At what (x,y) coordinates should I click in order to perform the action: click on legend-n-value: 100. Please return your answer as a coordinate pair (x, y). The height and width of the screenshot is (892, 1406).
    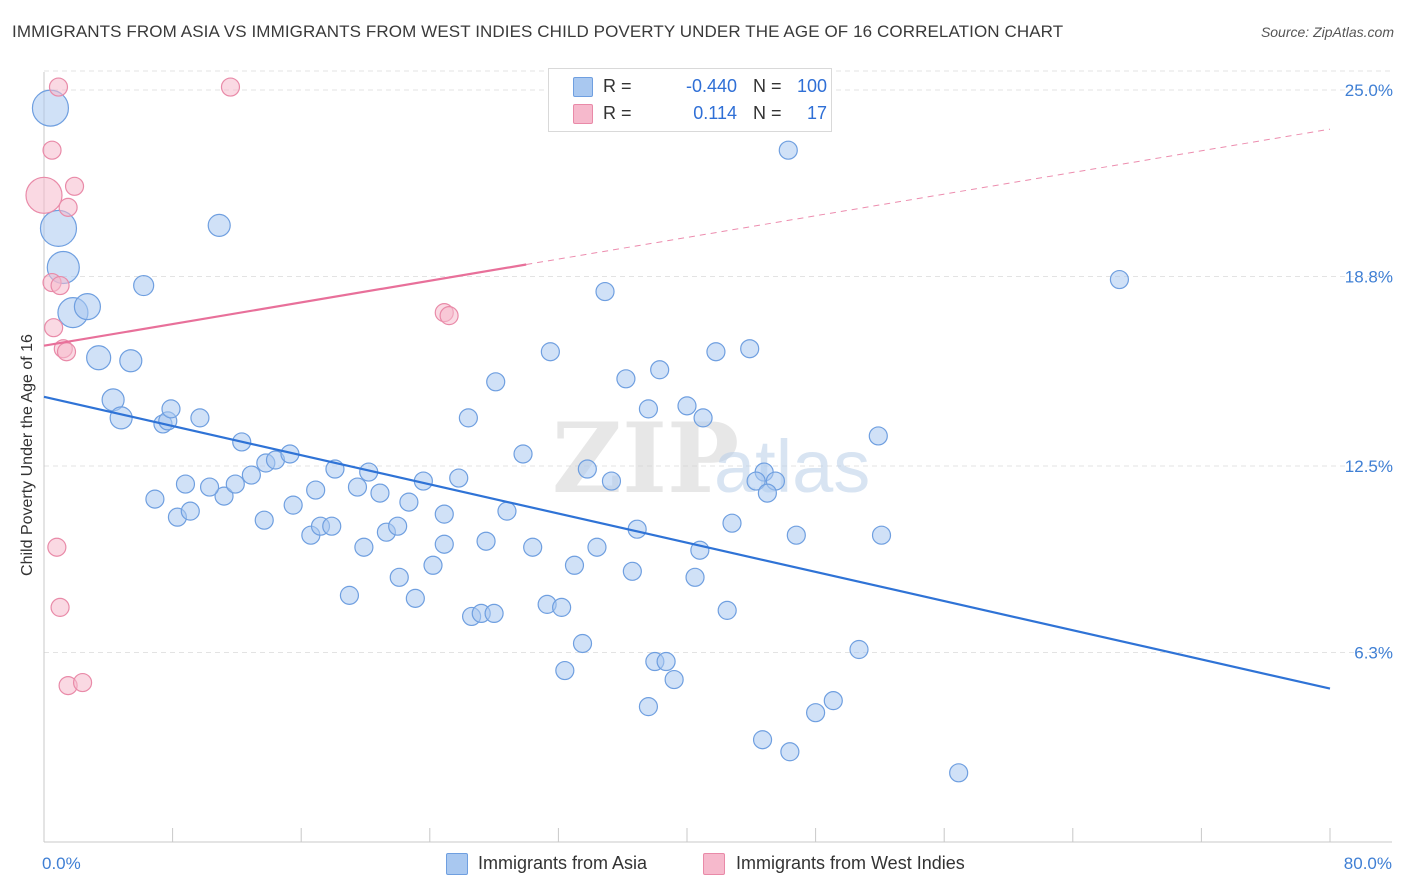
    Looking at the image, I should click on (811, 86).